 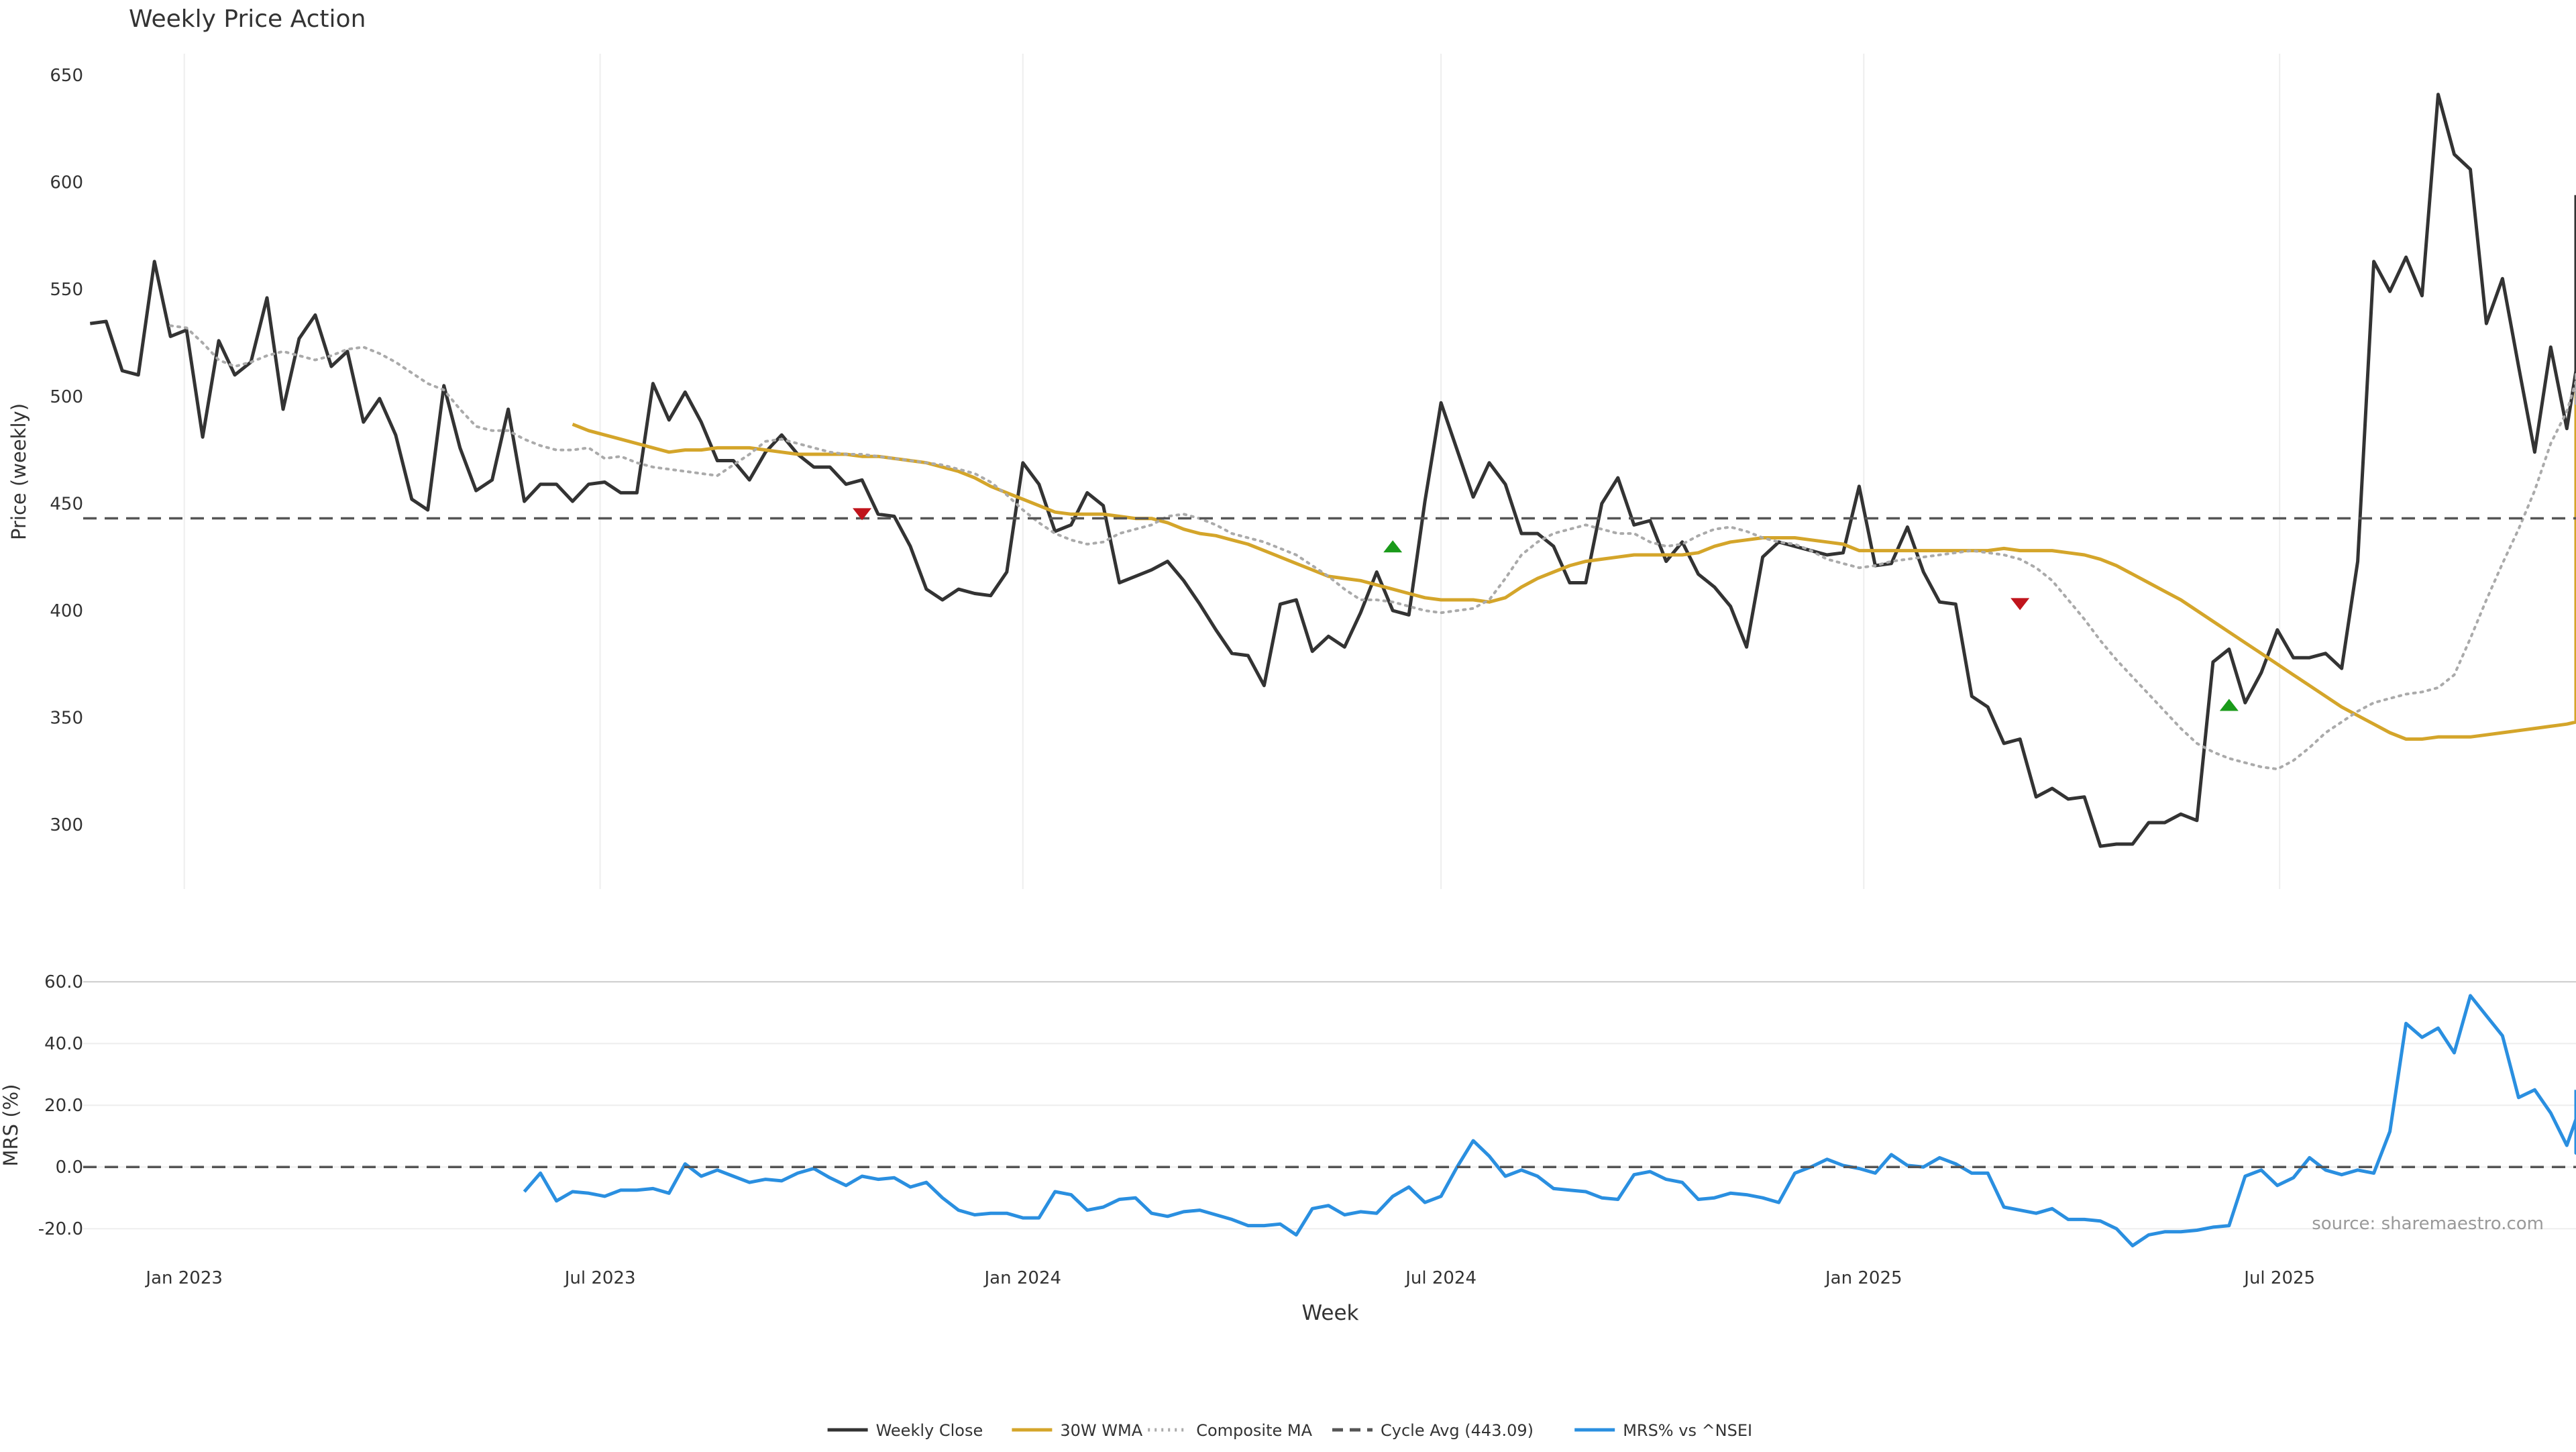 I want to click on mrs-y-tick-1: 0.0, so click(x=69, y=1168).